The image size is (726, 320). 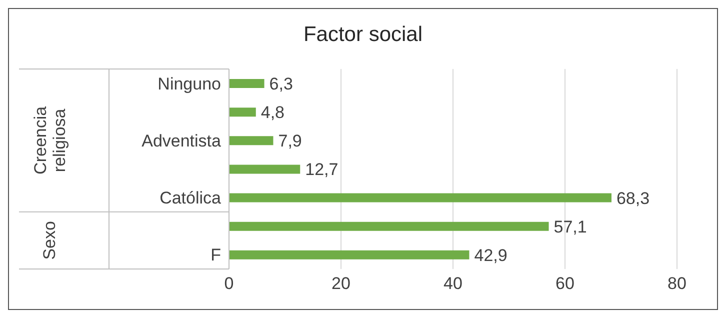 What do you see at coordinates (453, 284) in the screenshot?
I see `x-tick-label: 40` at bounding box center [453, 284].